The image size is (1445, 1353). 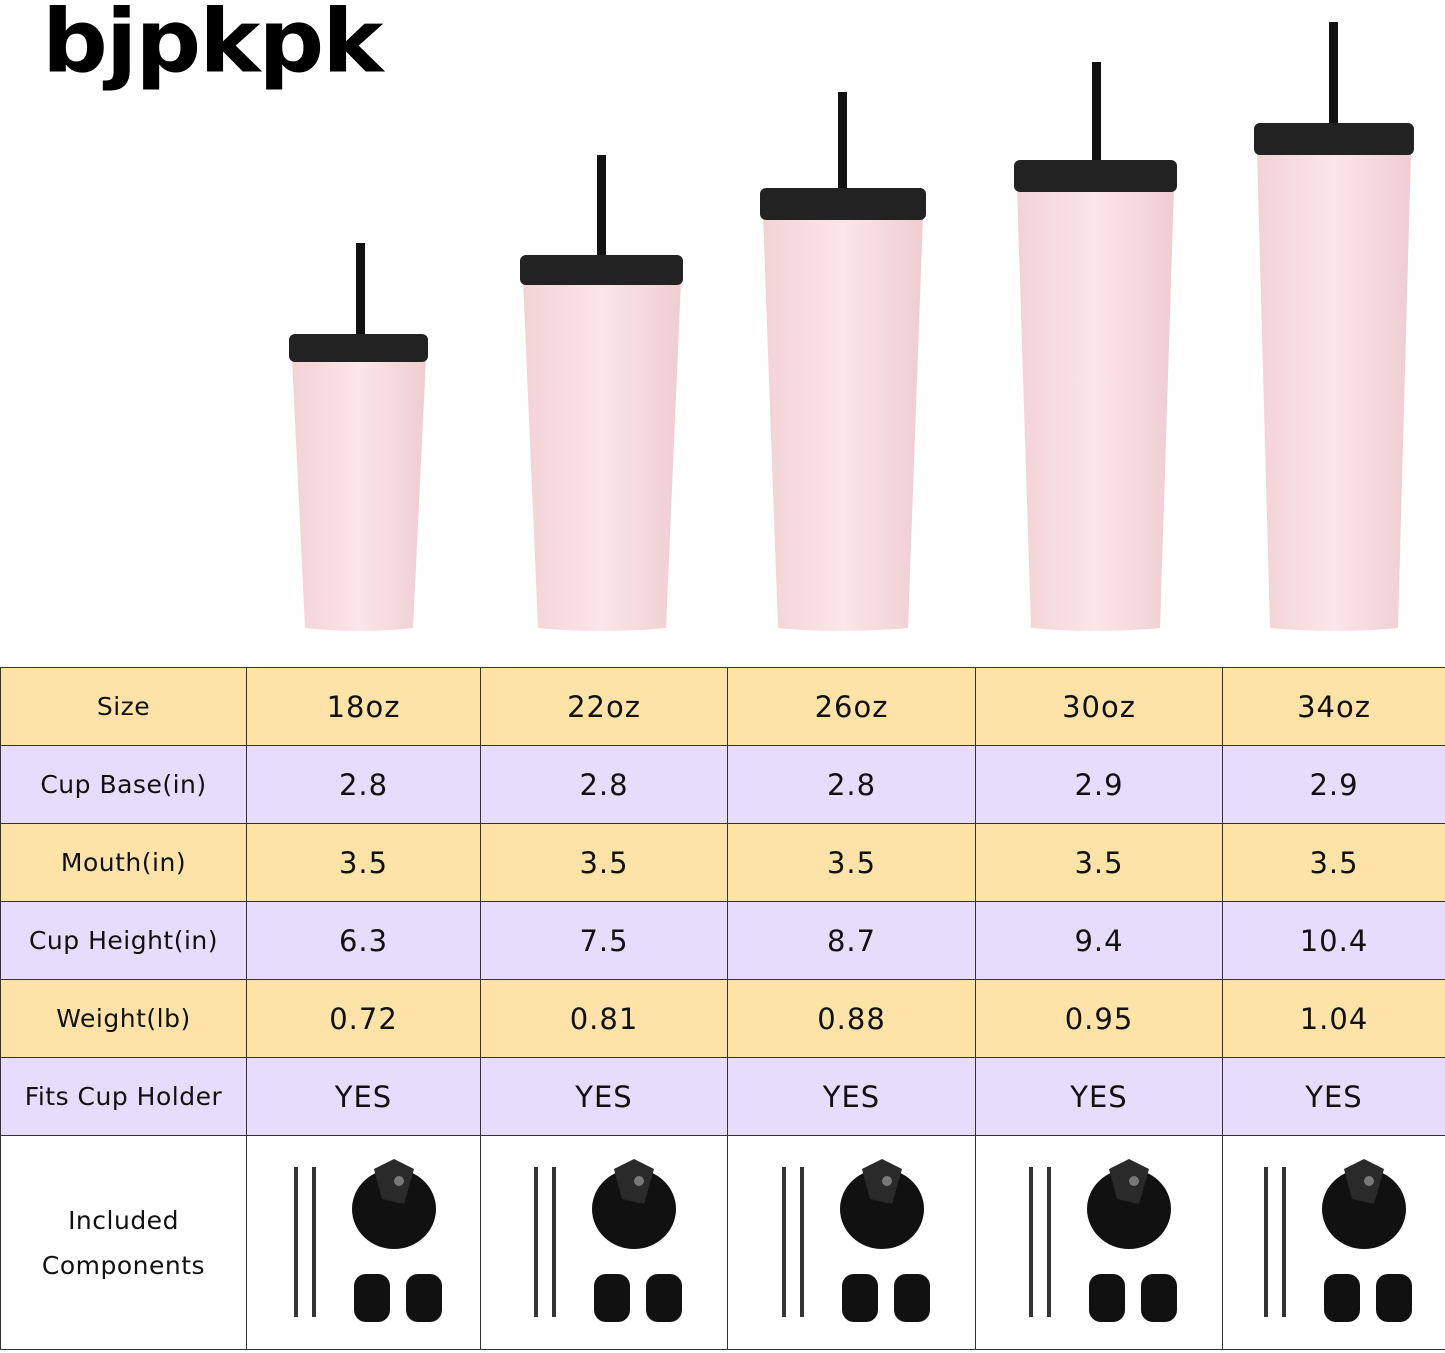 I want to click on value-cell: 0.95, so click(x=1099, y=1018).